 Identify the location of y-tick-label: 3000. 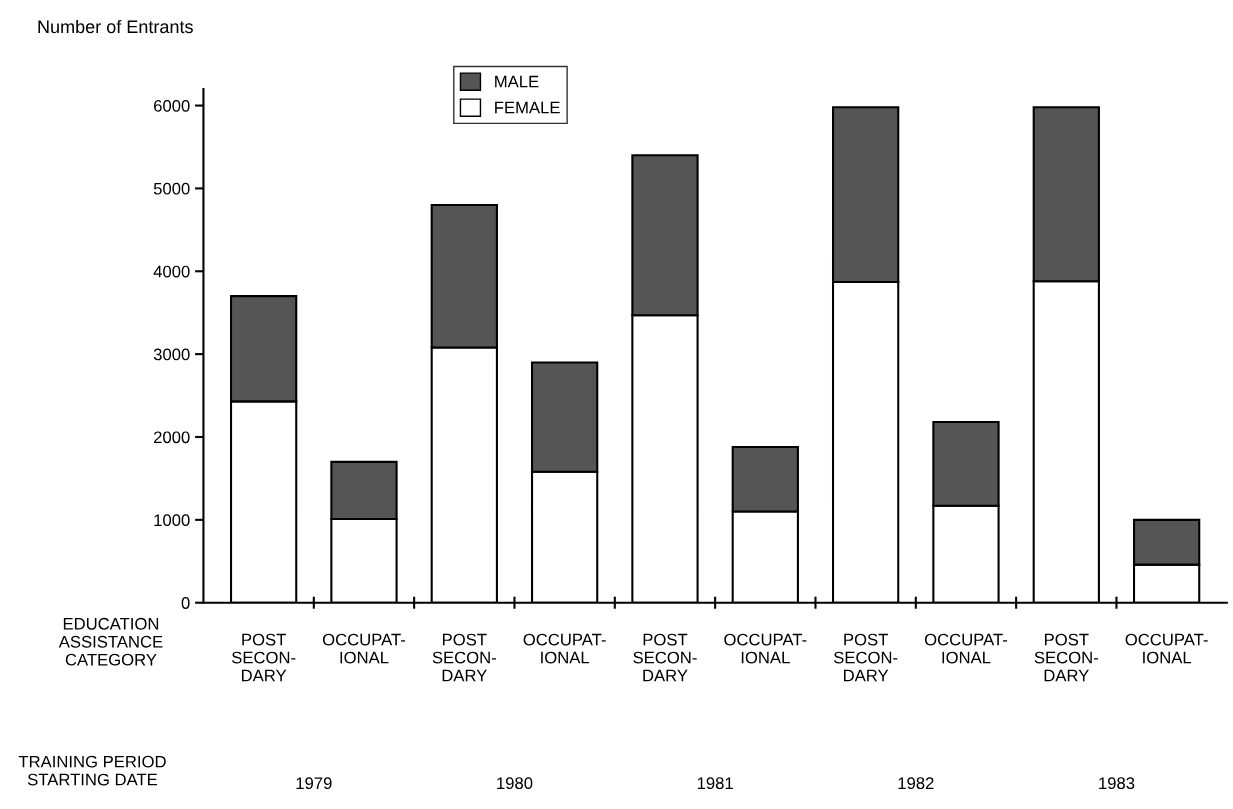
(171, 354).